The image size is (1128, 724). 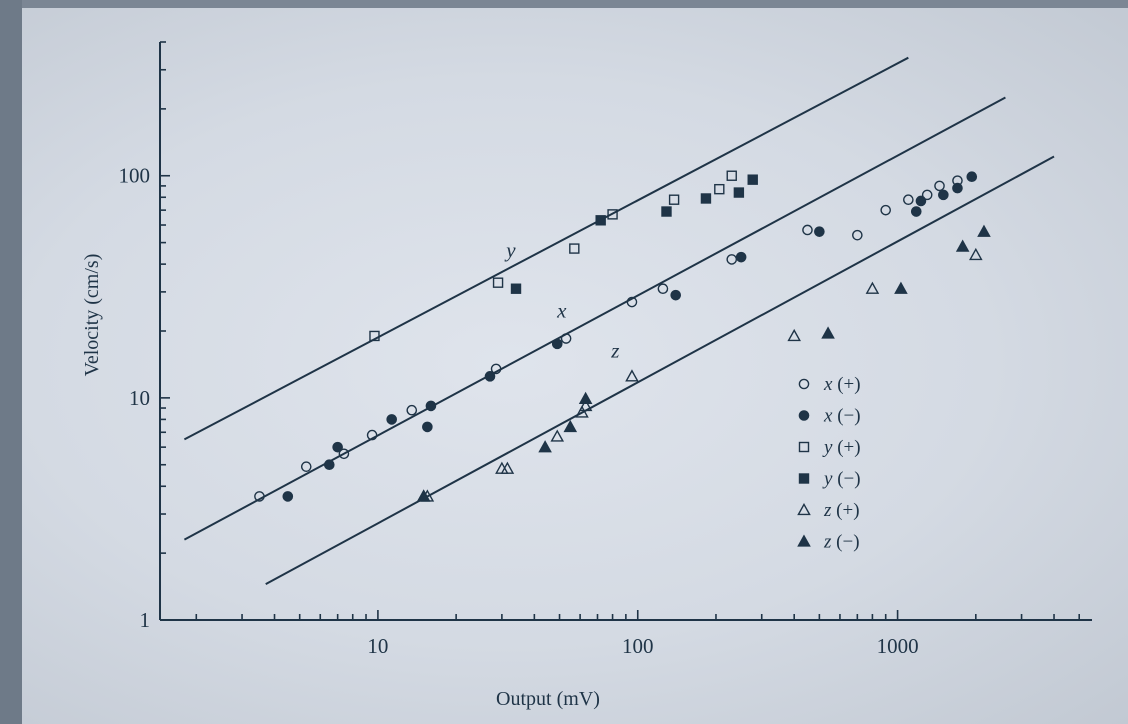 What do you see at coordinates (841, 447) in the screenshot?
I see `legend-label: y (+)` at bounding box center [841, 447].